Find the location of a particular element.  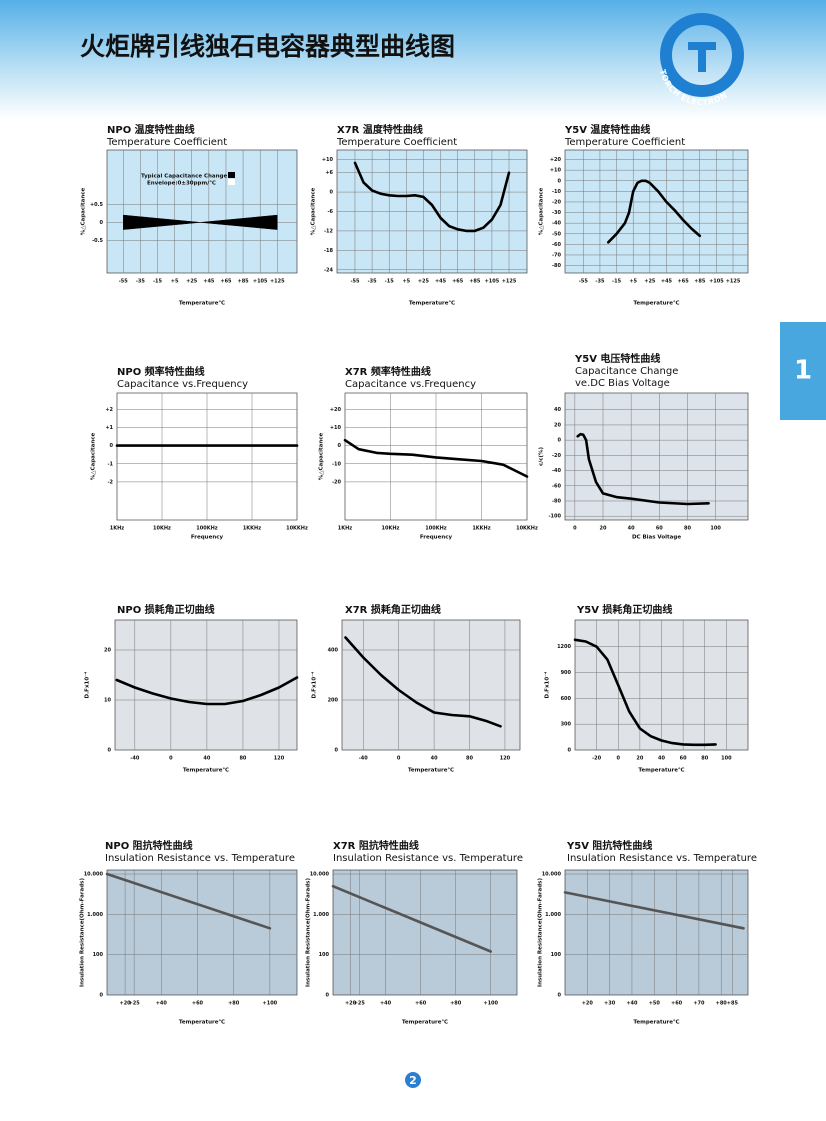

x-tick-label: 1KKHz is located at coordinates (252, 529).